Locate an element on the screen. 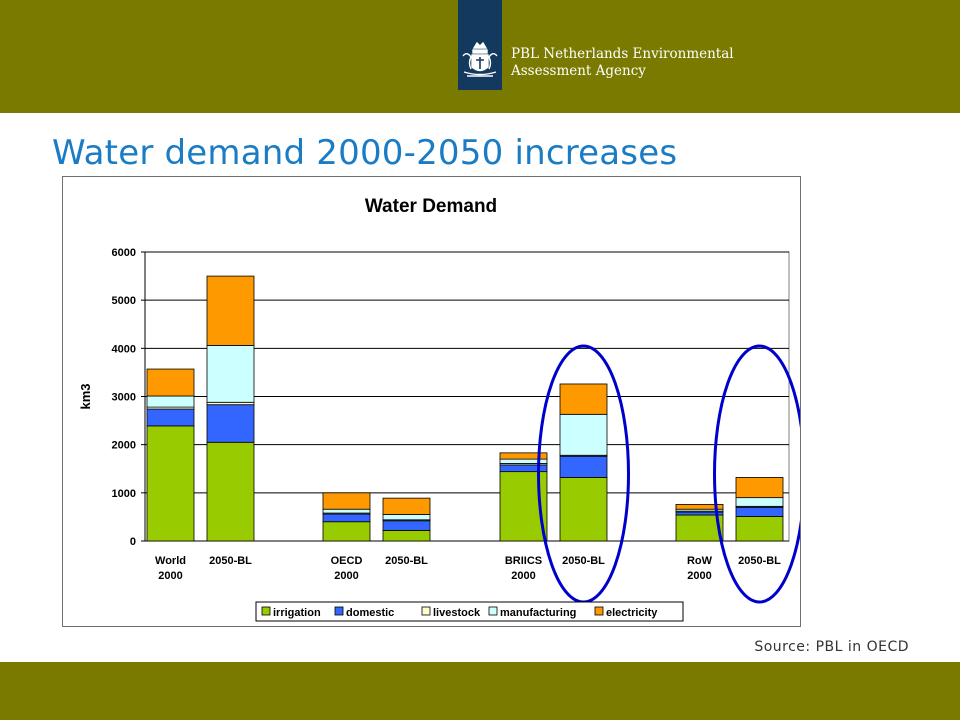 The width and height of the screenshot is (960, 720). legend-swatch-irrigation is located at coordinates (266, 611).